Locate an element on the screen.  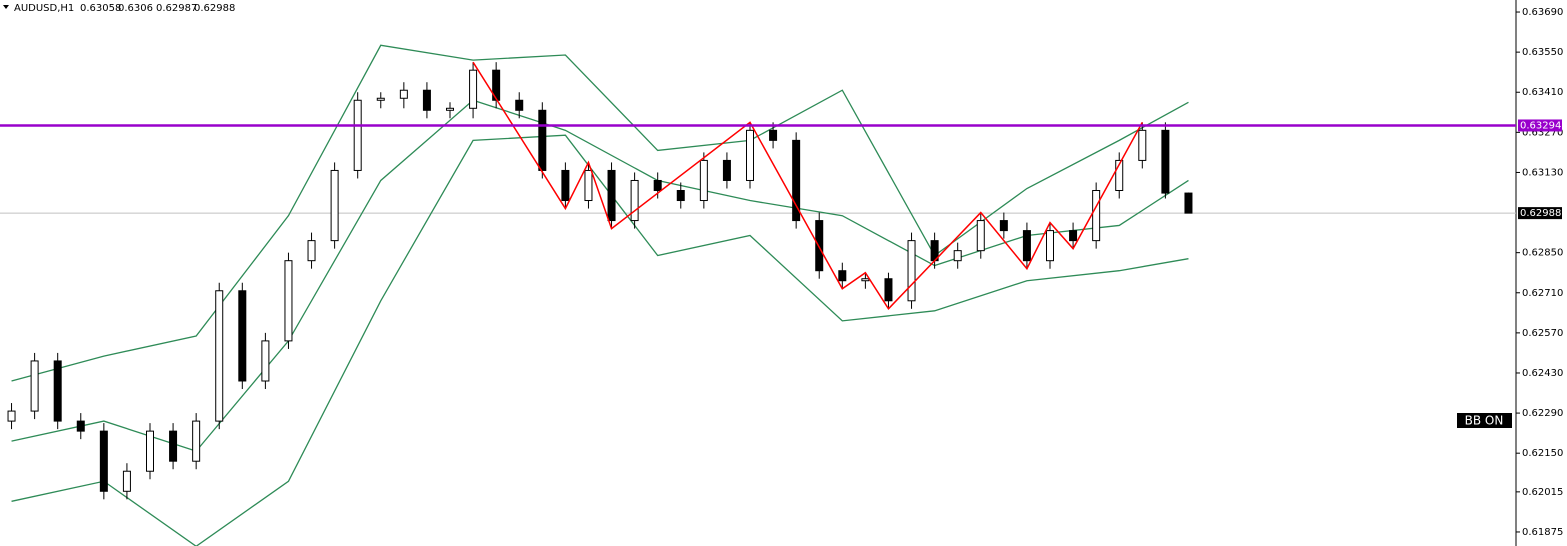
y-tick-label: 0.62150 is located at coordinates (1542, 453).